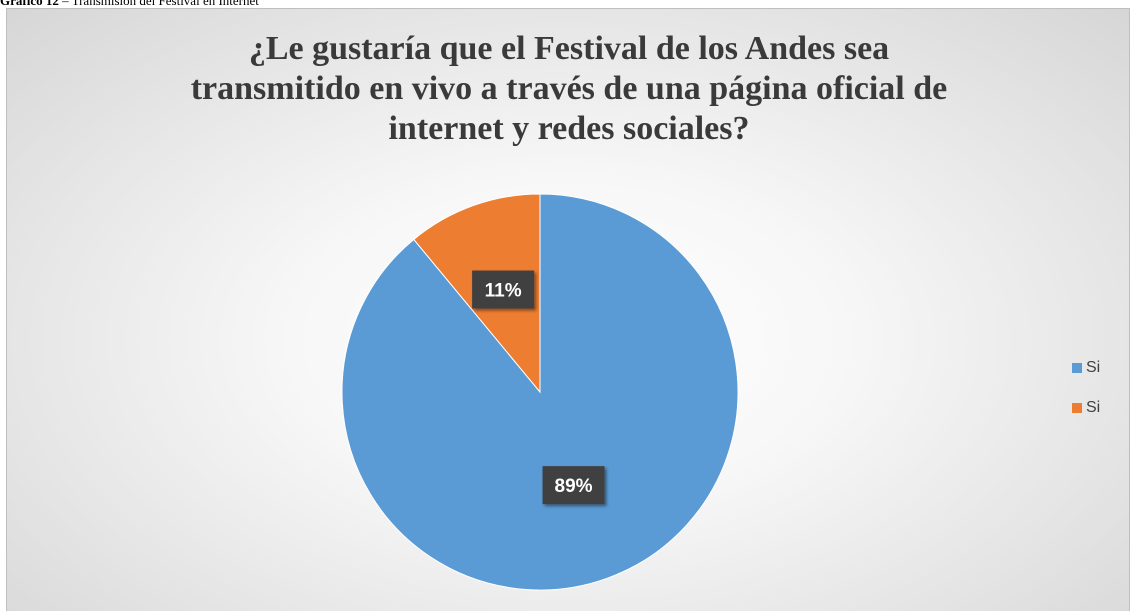 Image resolution: width=1132 pixels, height=611 pixels. Describe the element at coordinates (29, 4) in the screenshot. I see `caption-label: Gráfico 12` at that location.